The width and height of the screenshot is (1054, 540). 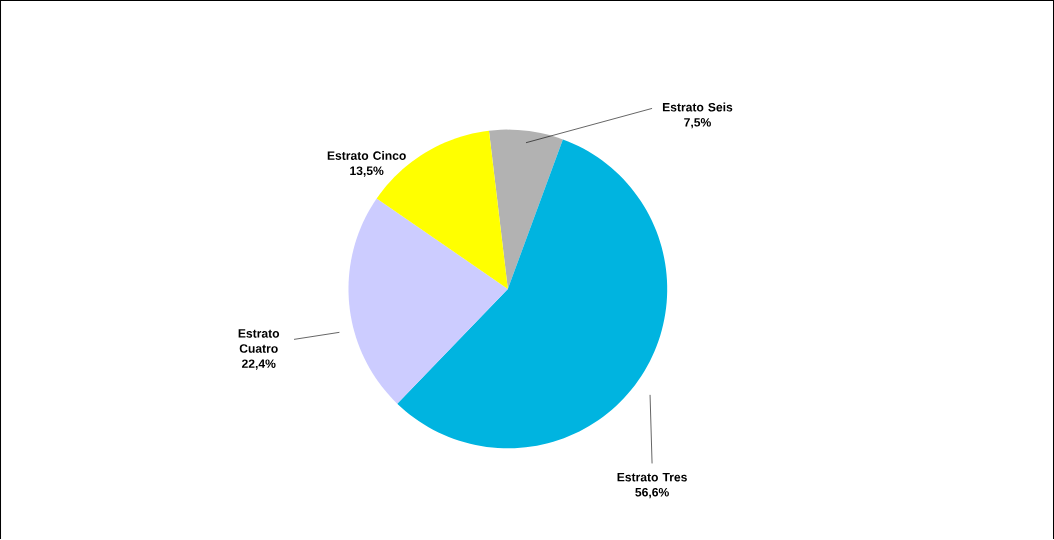 What do you see at coordinates (366, 156) in the screenshot?
I see `slice-label: Estrato Cinco` at bounding box center [366, 156].